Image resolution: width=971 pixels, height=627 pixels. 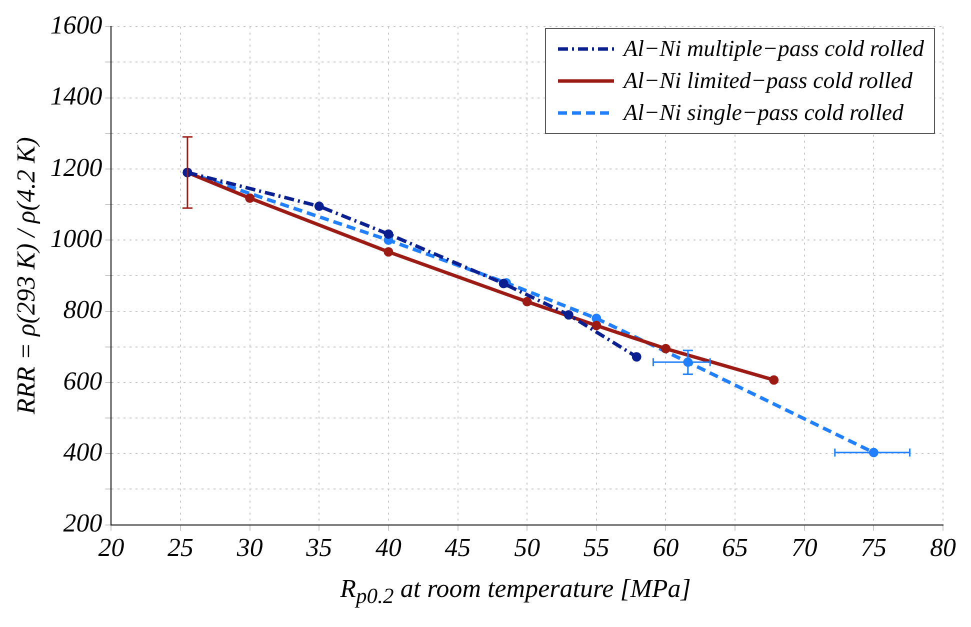 I want to click on y-tick-label: 800, so click(x=82, y=309).